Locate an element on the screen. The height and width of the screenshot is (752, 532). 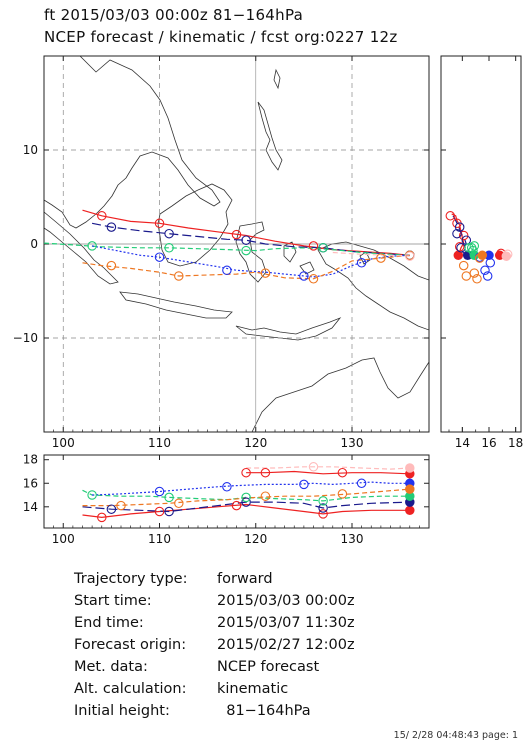
x-tick-label: 120 is located at coordinates (255, 443).